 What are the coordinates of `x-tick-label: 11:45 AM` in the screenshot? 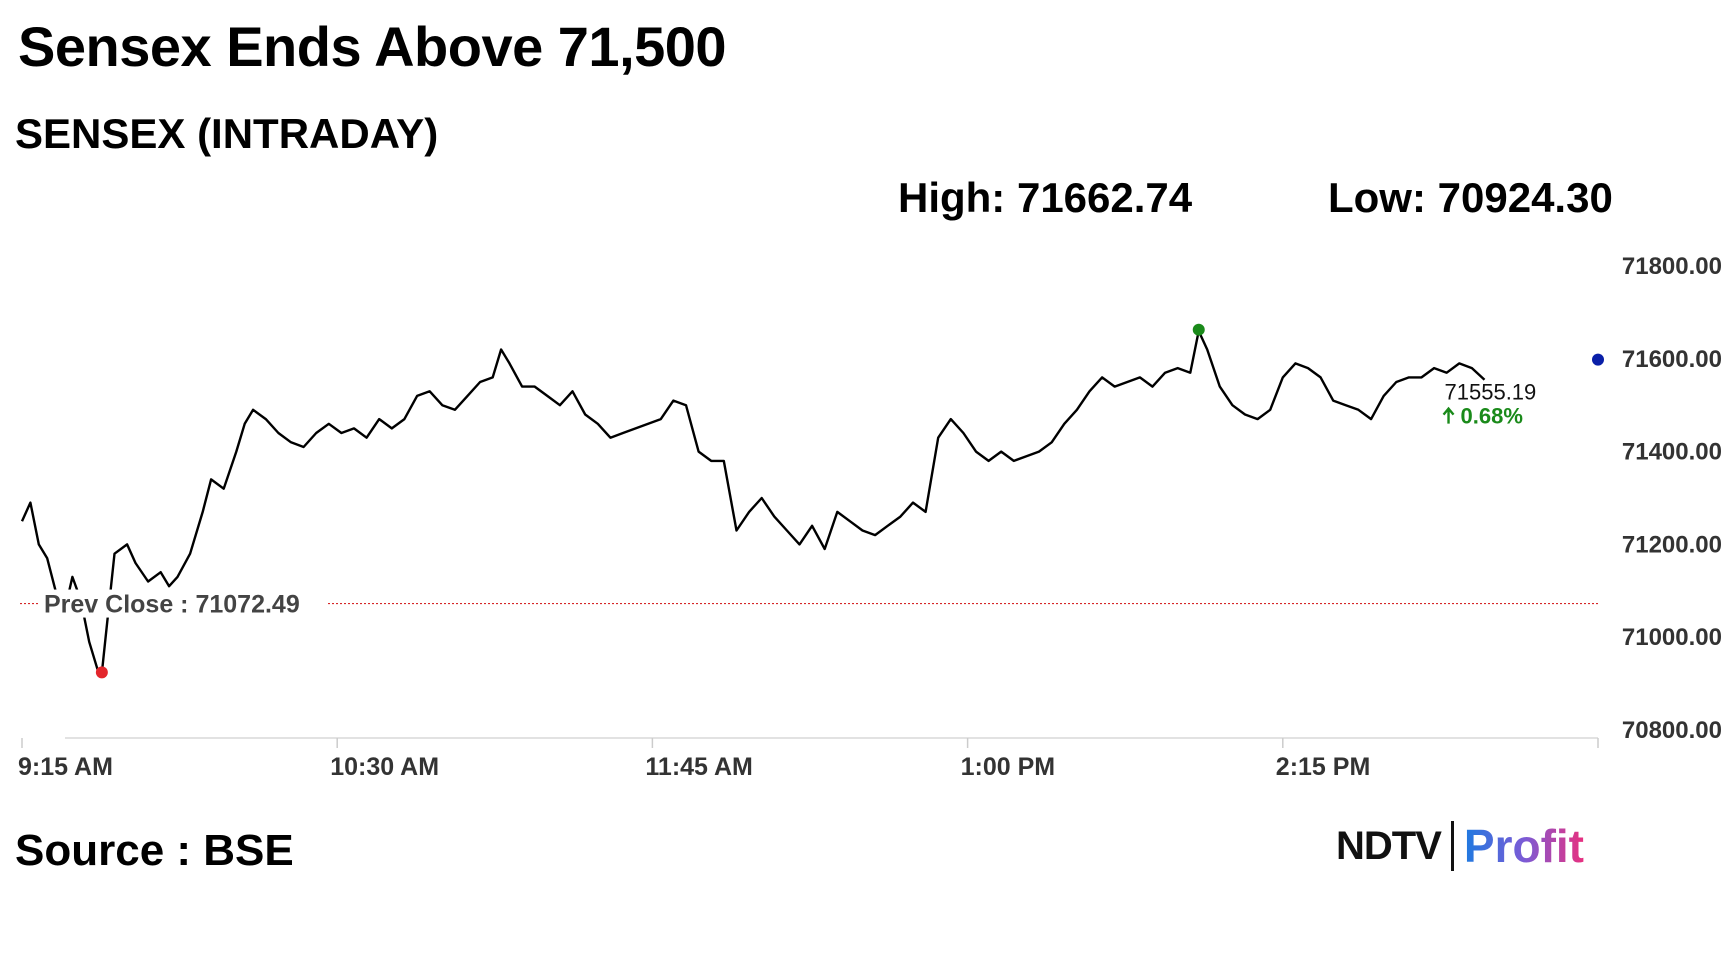 It's located at (698, 767).